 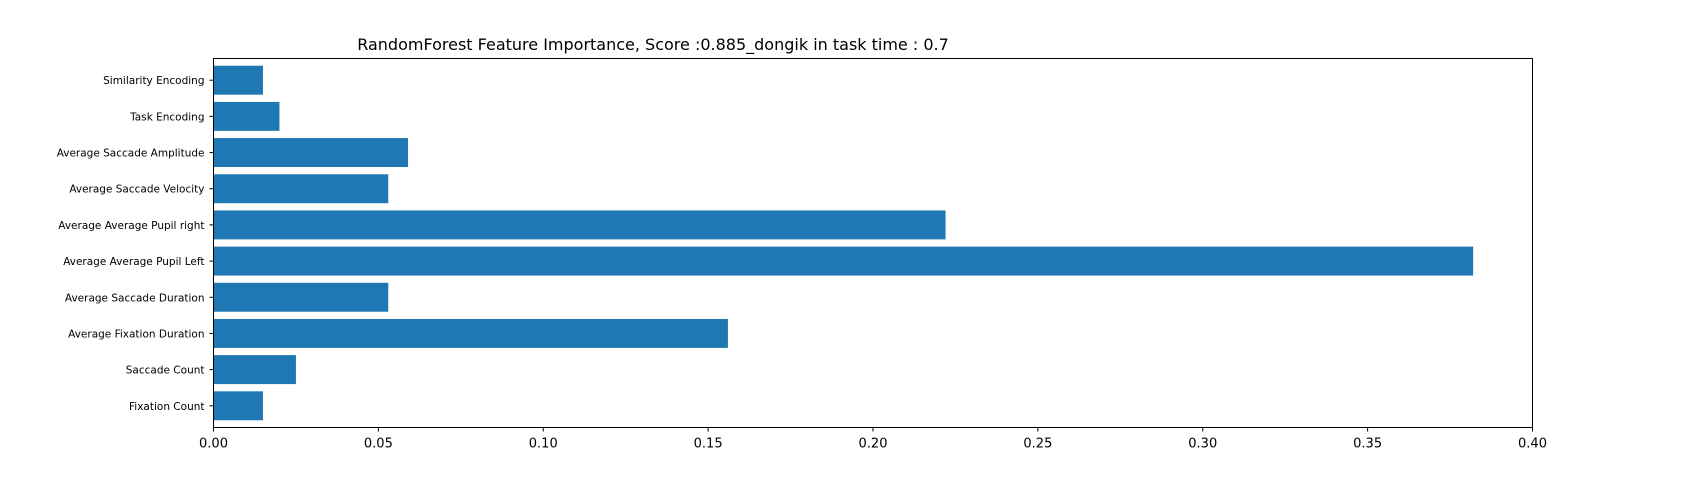 I want to click on x-tick-label: 0.40, so click(x=1532, y=444).